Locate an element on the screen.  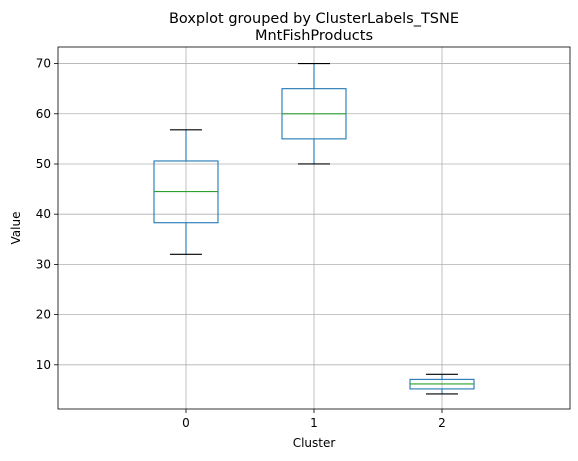
x-axis-ticks: 0 1 2 is located at coordinates (314, 419).